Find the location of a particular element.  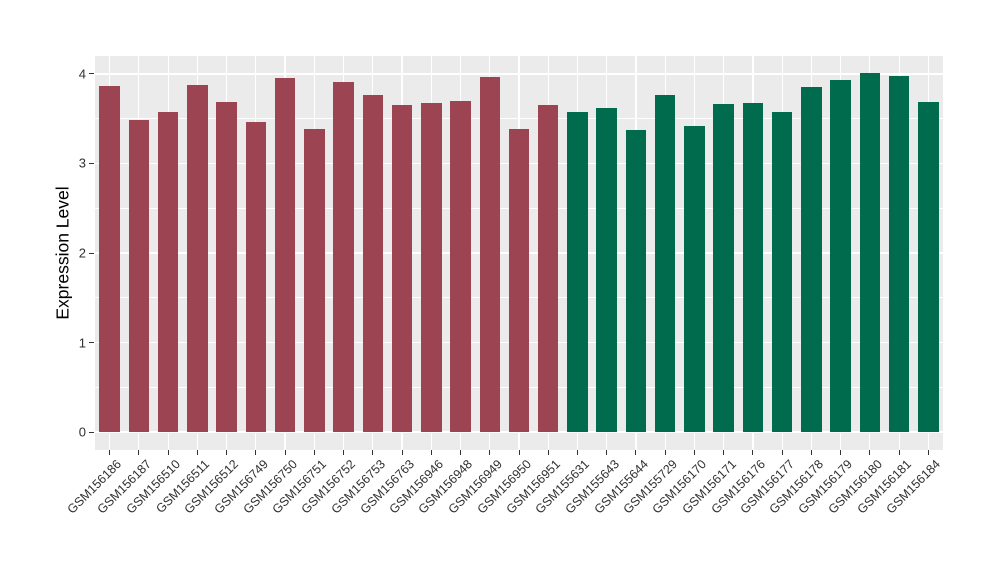

y-tick-label: 0 is located at coordinates (82, 432).